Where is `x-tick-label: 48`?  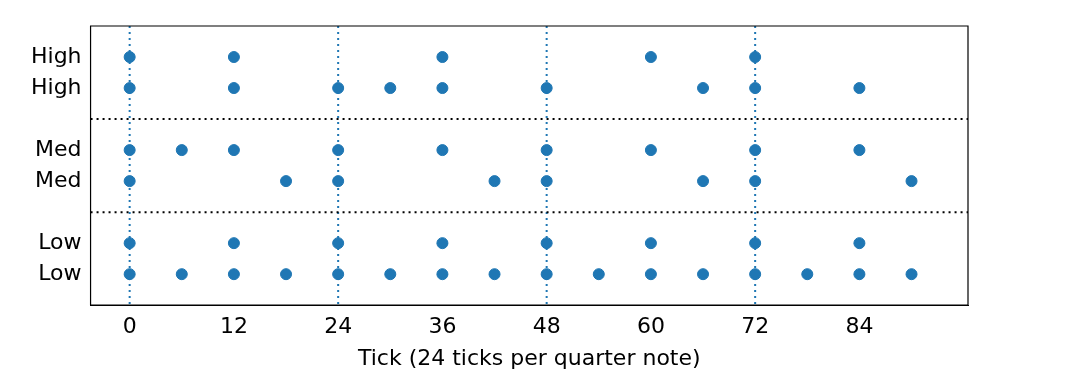 x-tick-label: 48 is located at coordinates (546, 326).